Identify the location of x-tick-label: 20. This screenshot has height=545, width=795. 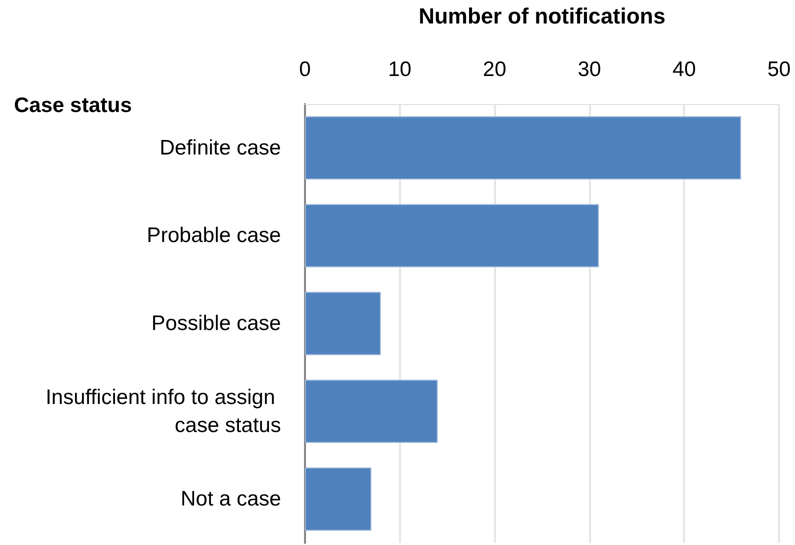
(494, 69).